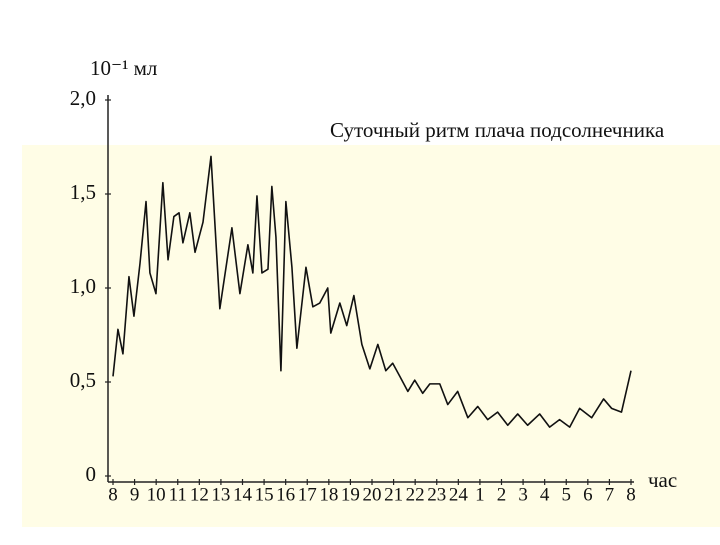  I want to click on x-tick-label: 18, so click(328, 494).